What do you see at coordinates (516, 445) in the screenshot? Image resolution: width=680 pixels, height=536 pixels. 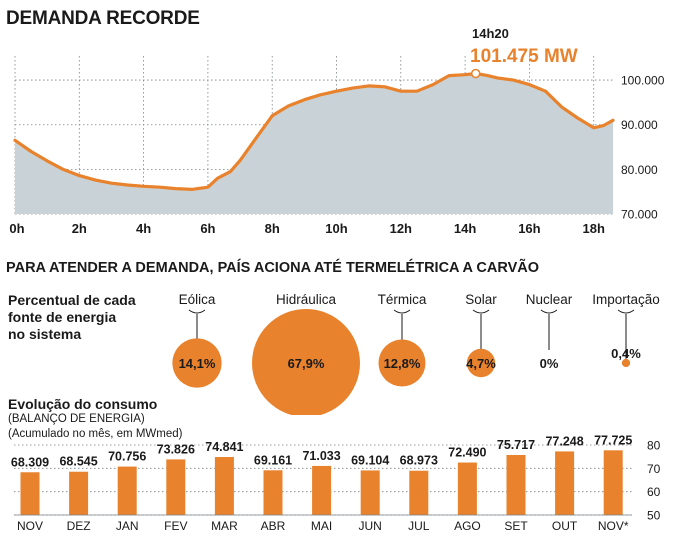 I see `bar-value-label: 75.717` at bounding box center [516, 445].